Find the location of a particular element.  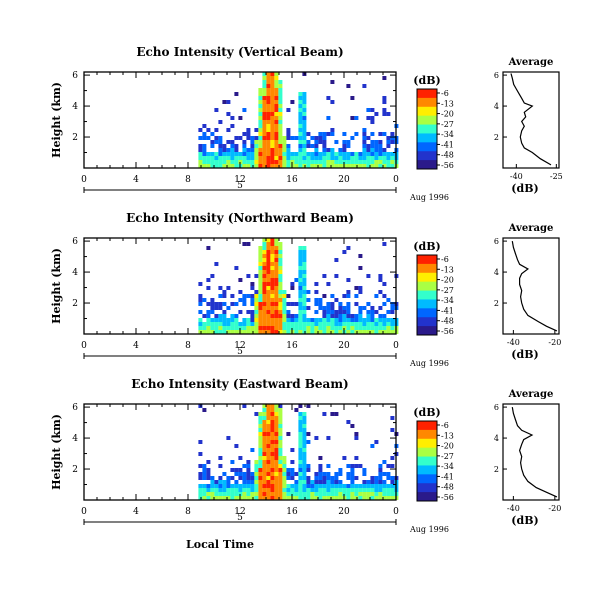

x-tick-label: 20 is located at coordinates (344, 180).